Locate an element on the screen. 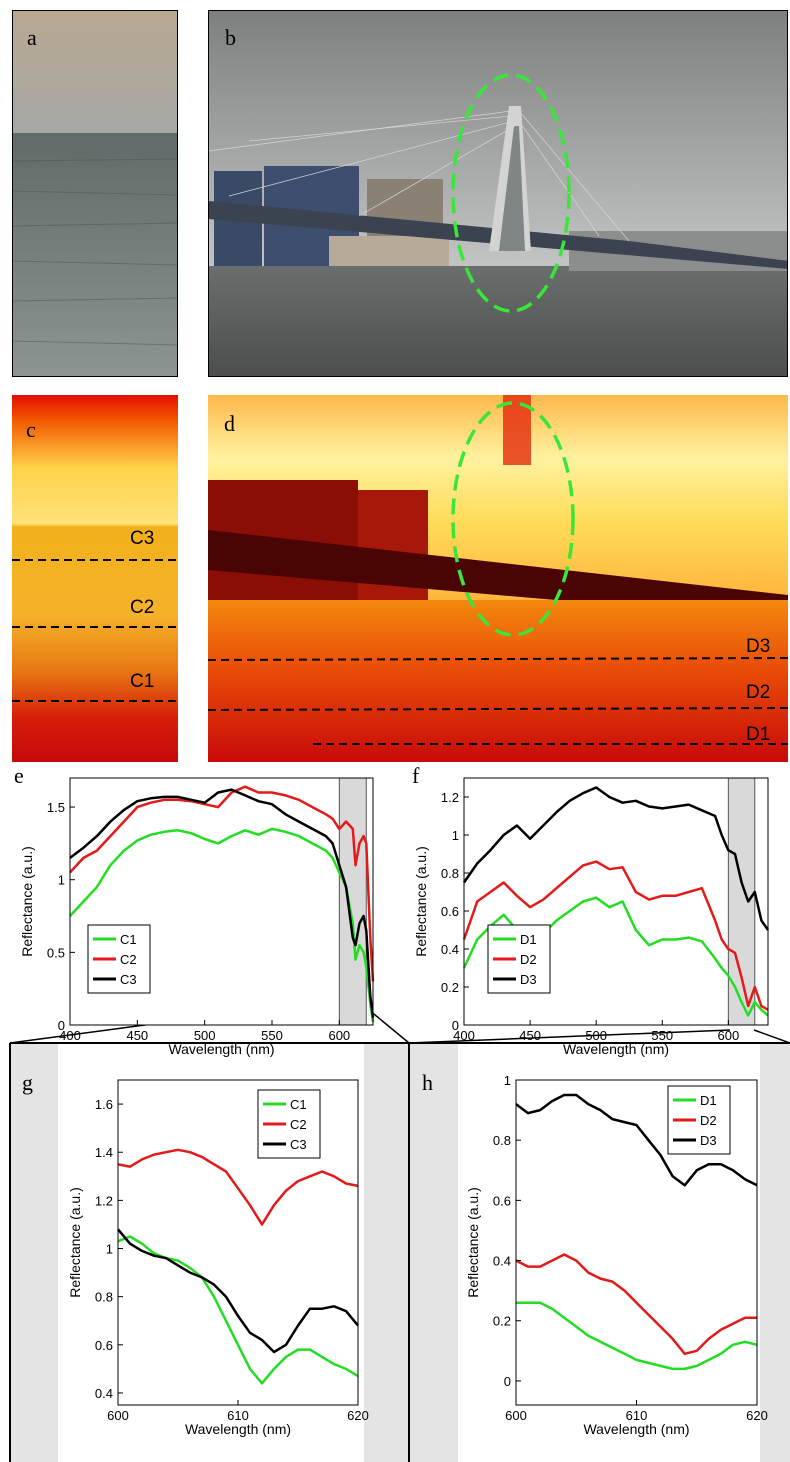 The width and height of the screenshot is (790, 1462). xtick-label-e: 450 is located at coordinates (137, 1035).